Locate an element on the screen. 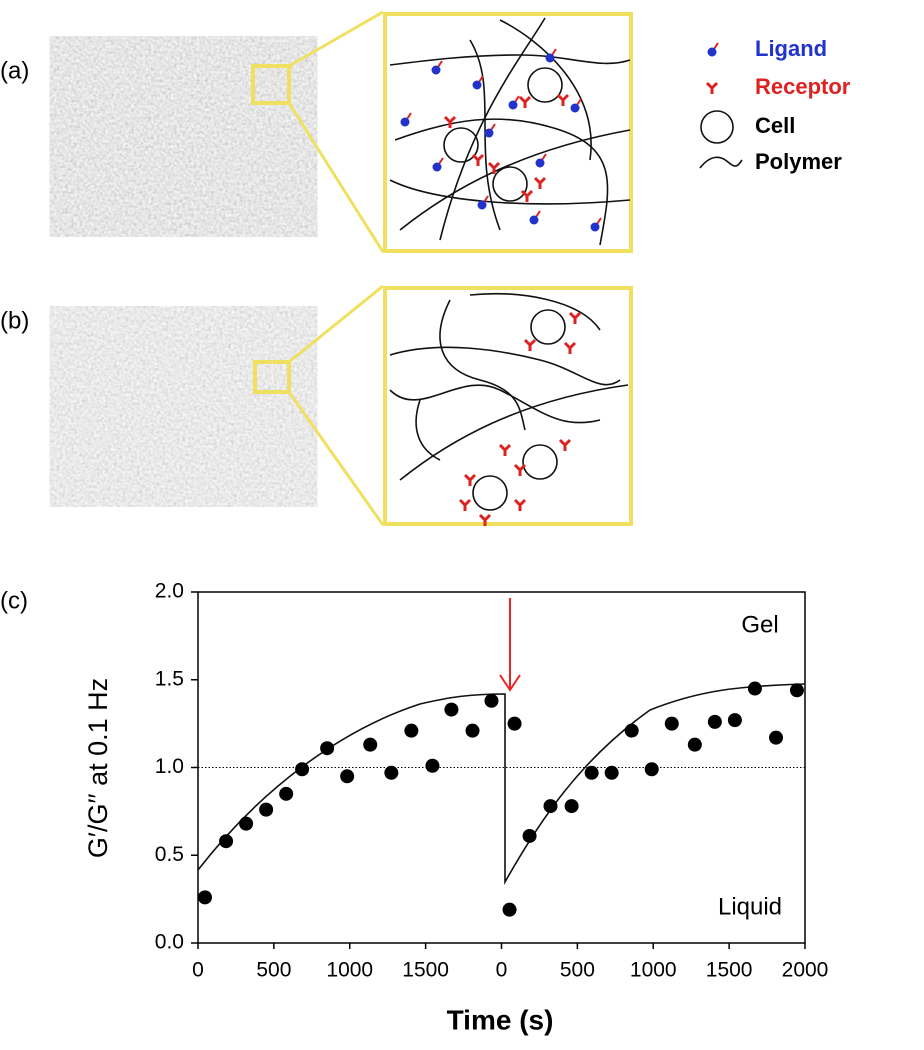 Image resolution: width=924 pixels, height=1050 pixels. x-tick-label: 2000 is located at coordinates (805, 970).